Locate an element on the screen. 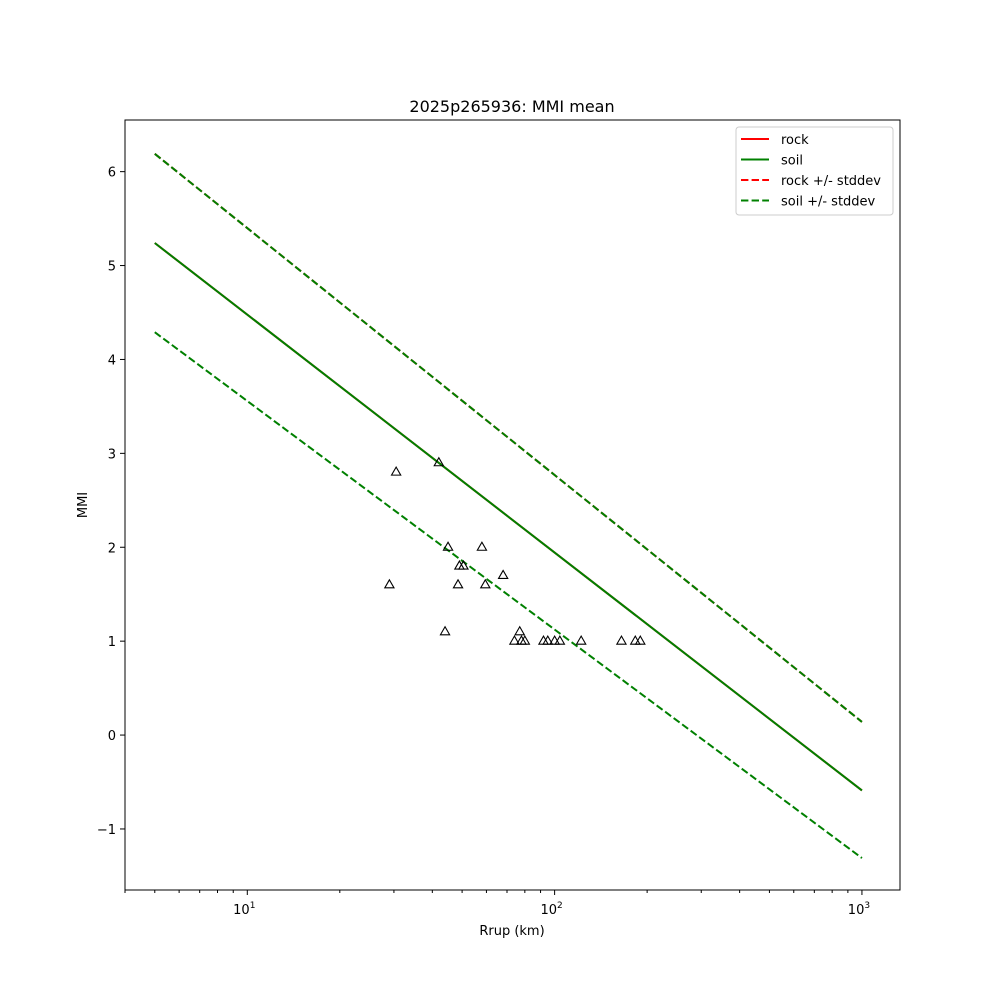  chart-title: 2025p265936: MMI mean is located at coordinates (511, 106).